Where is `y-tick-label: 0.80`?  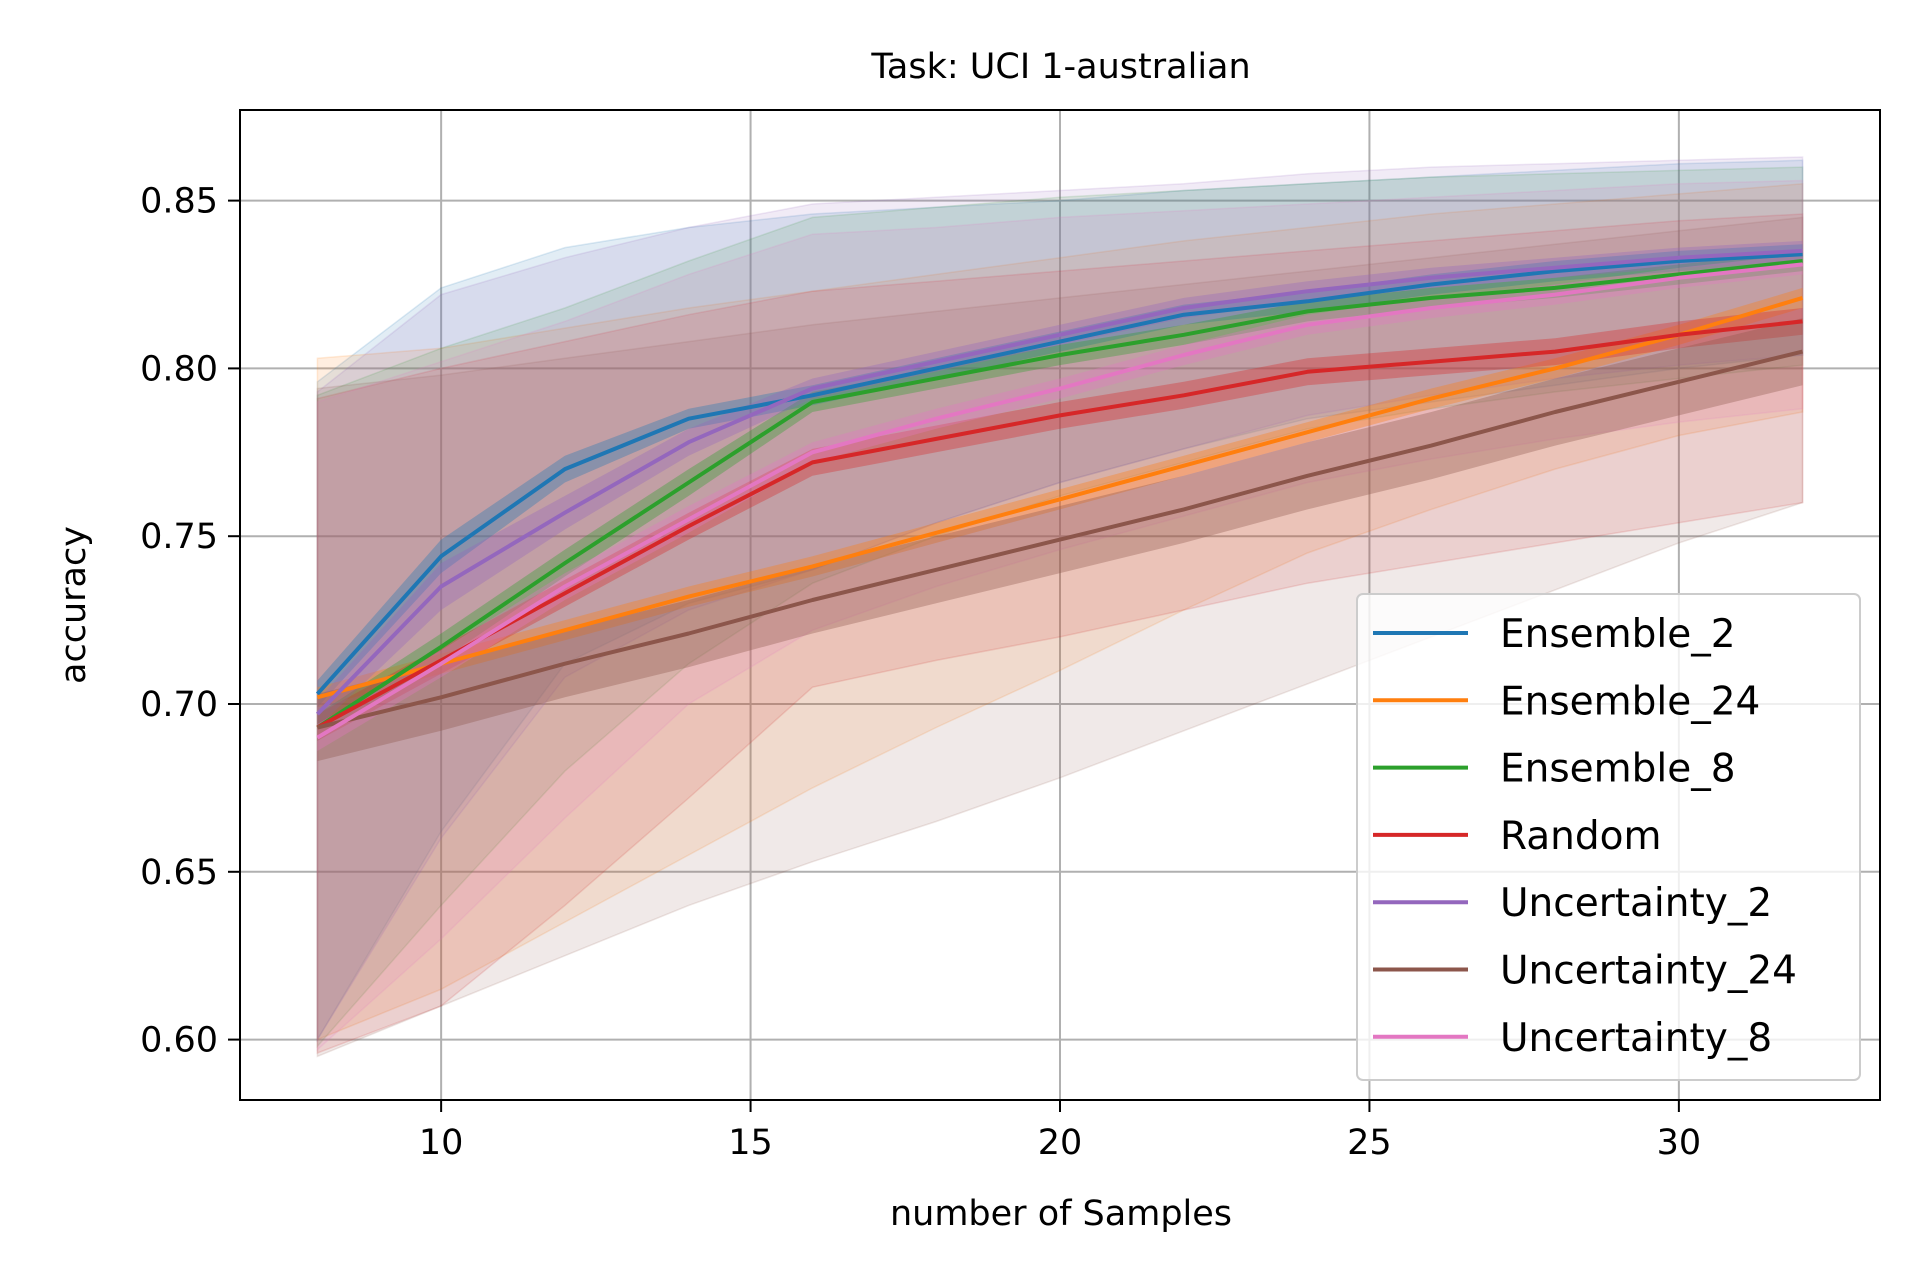 y-tick-label: 0.80 is located at coordinates (179, 369).